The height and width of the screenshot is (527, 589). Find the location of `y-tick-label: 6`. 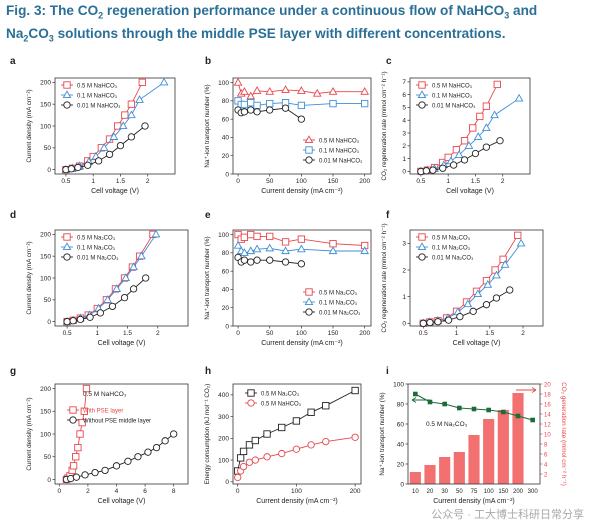

y-tick-label: 6 is located at coordinates (404, 95).